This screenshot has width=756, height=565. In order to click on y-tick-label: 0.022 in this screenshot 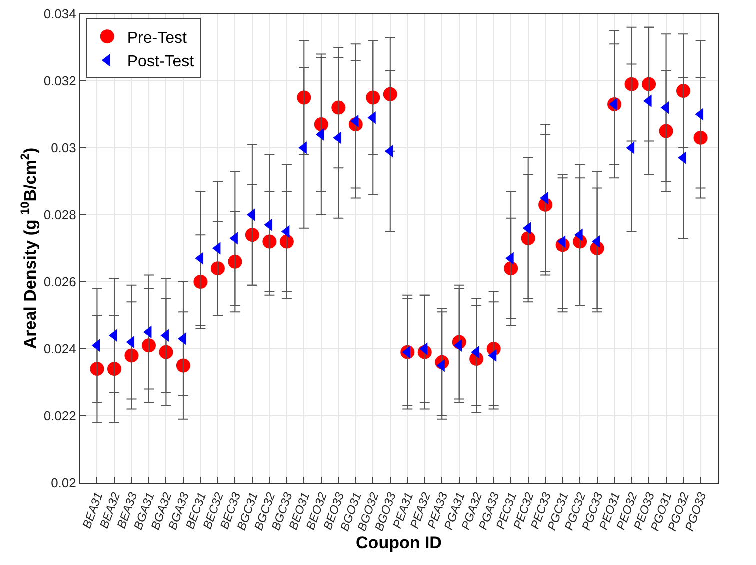, I will do `click(60, 416)`.